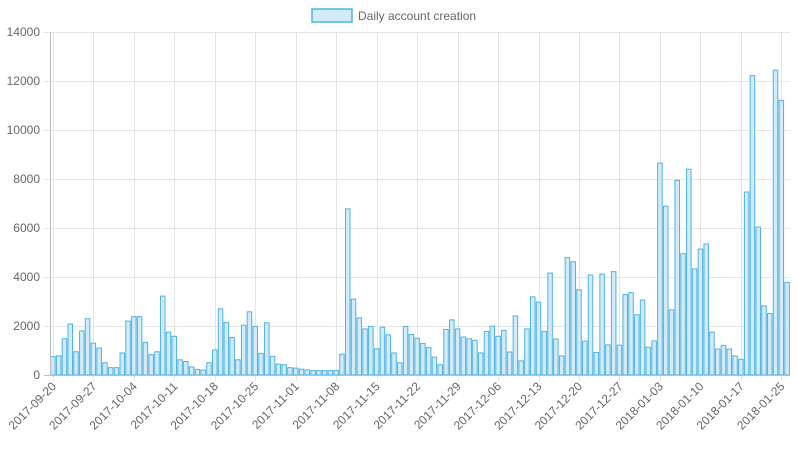 Image resolution: width=798 pixels, height=450 pixels. What do you see at coordinates (393, 15) in the screenshot?
I see `legend: Daily account creation` at bounding box center [393, 15].